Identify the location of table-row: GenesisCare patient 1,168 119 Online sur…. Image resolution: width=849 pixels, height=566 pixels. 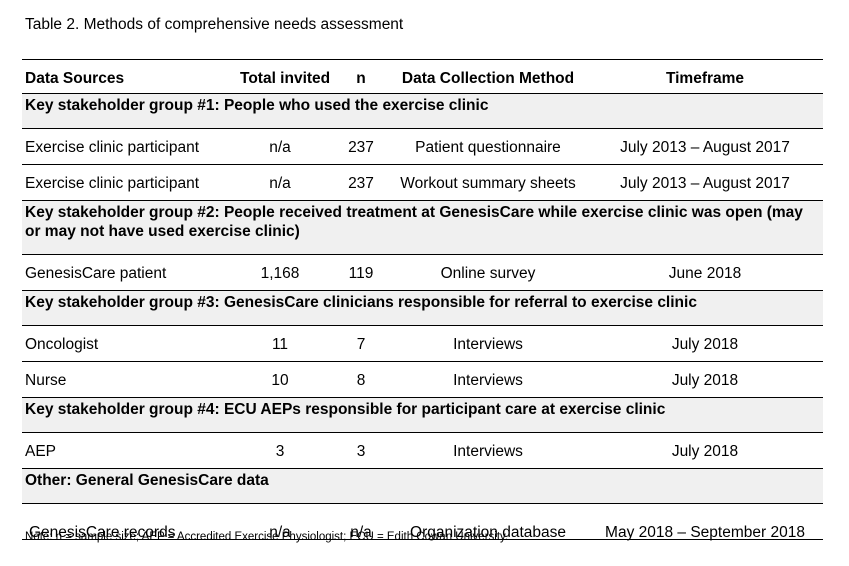
(422, 273).